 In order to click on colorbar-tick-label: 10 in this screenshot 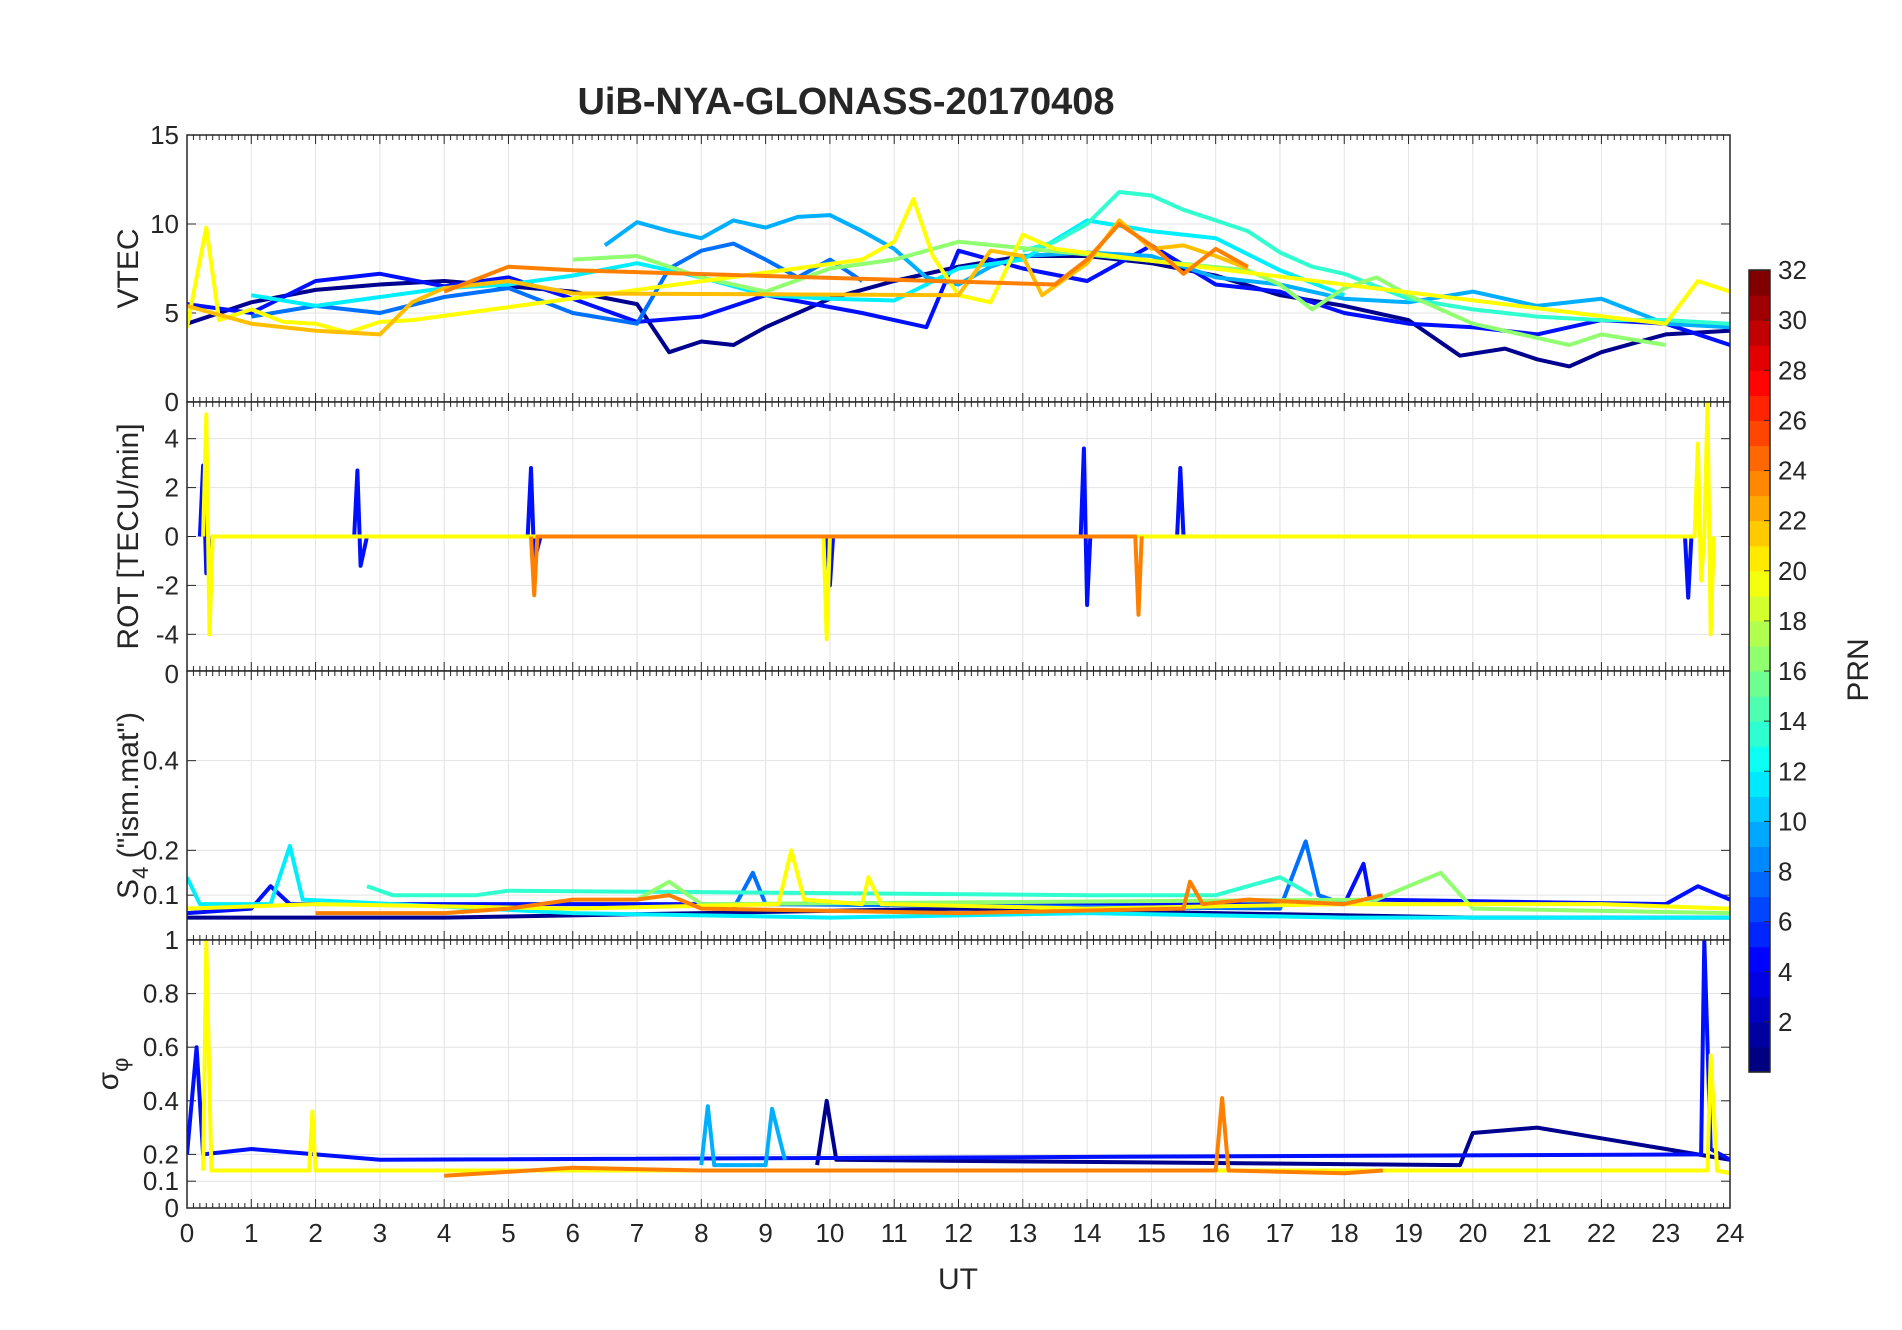, I will do `click(1792, 821)`.